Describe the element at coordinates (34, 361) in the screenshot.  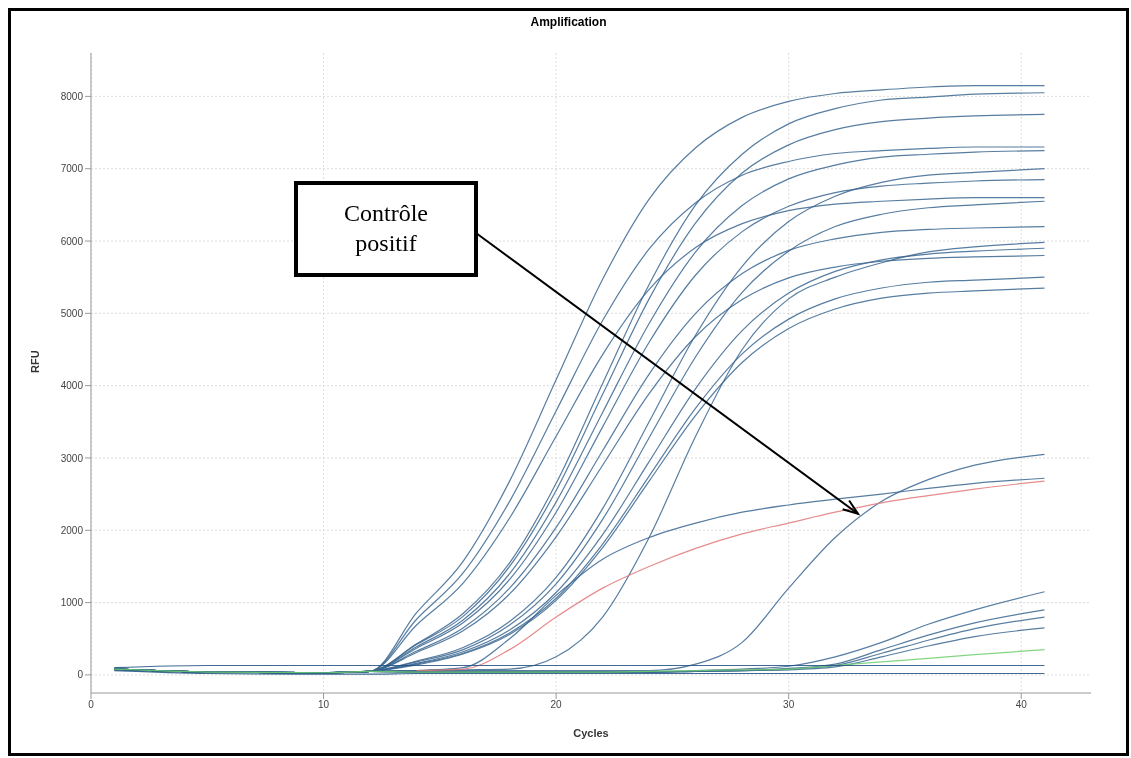
I see `y-axis-title: RFU` at that location.